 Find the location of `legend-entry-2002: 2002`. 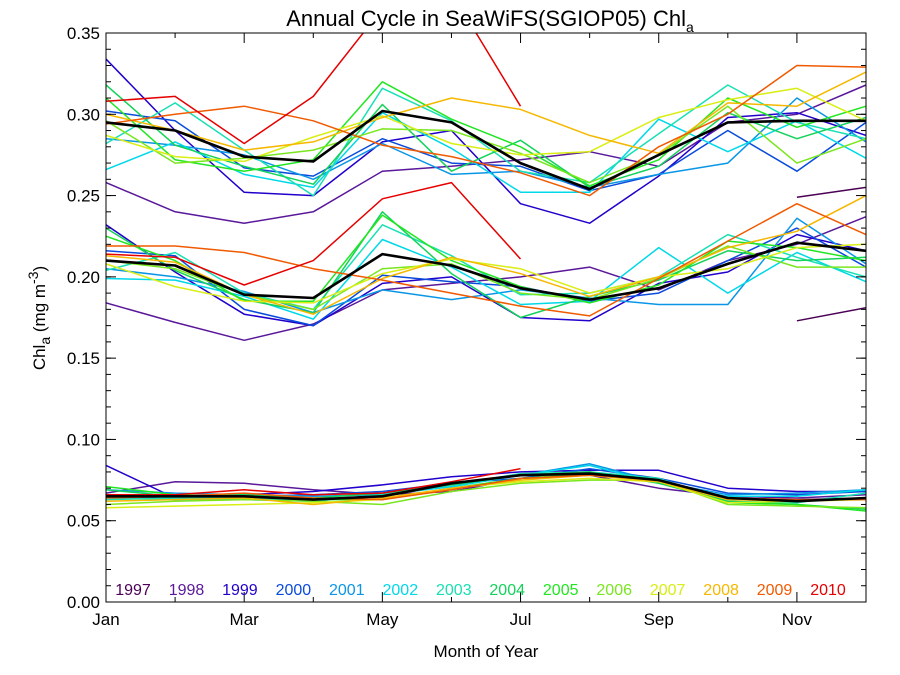

legend-entry-2002: 2002 is located at coordinates (401, 590).